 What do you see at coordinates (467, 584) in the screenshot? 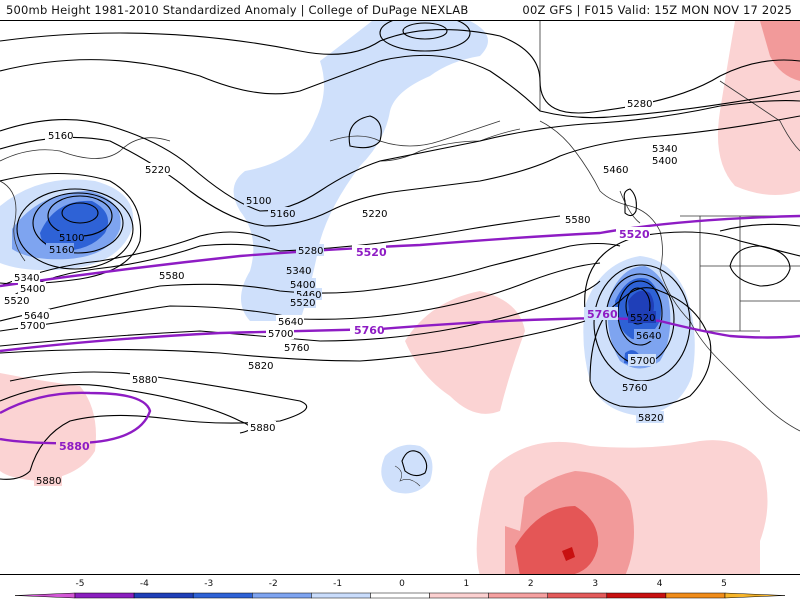
I see `colorbar-tick-label: 1` at bounding box center [467, 584].